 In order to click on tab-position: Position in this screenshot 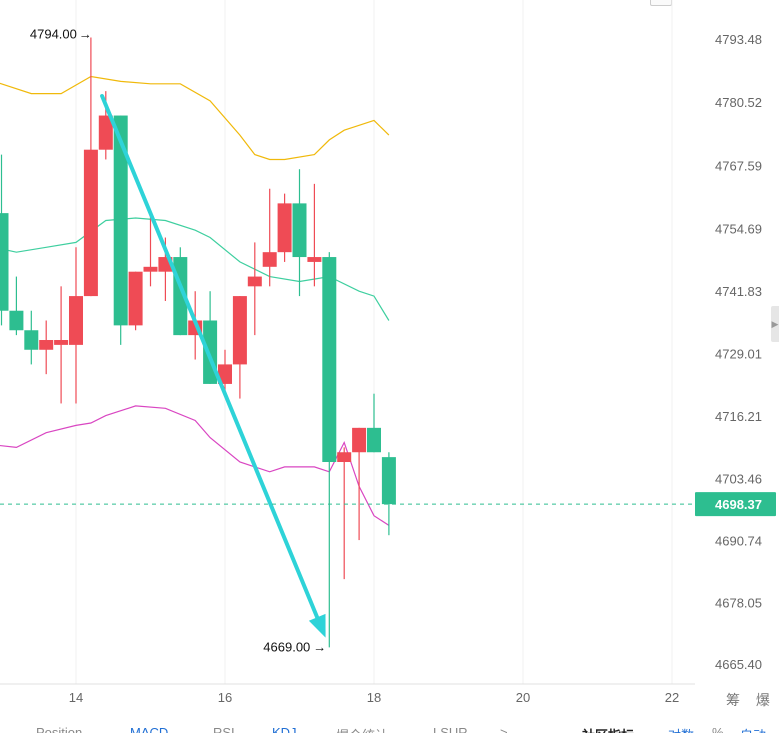, I will do `click(59, 729)`.